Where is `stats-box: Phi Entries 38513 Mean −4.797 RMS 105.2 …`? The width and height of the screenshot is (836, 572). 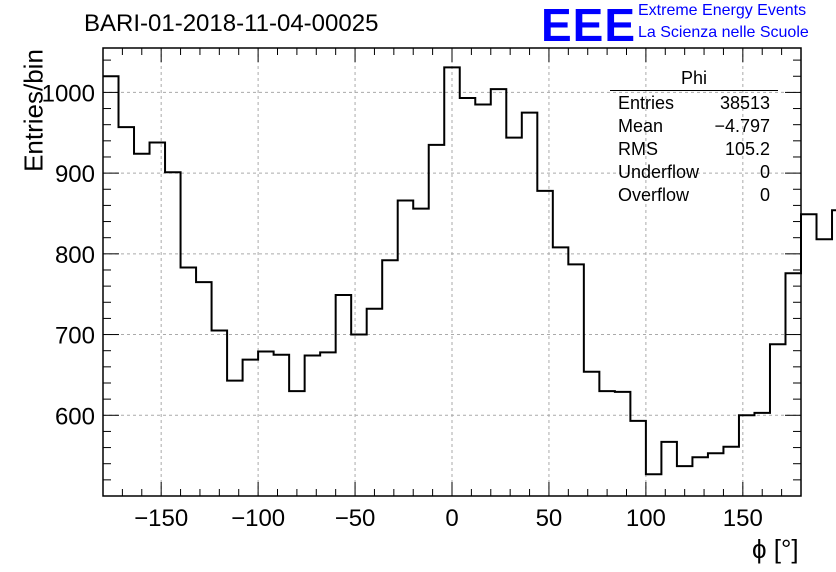 stats-box: Phi Entries 38513 Mean −4.797 RMS 105.2 … is located at coordinates (694, 137).